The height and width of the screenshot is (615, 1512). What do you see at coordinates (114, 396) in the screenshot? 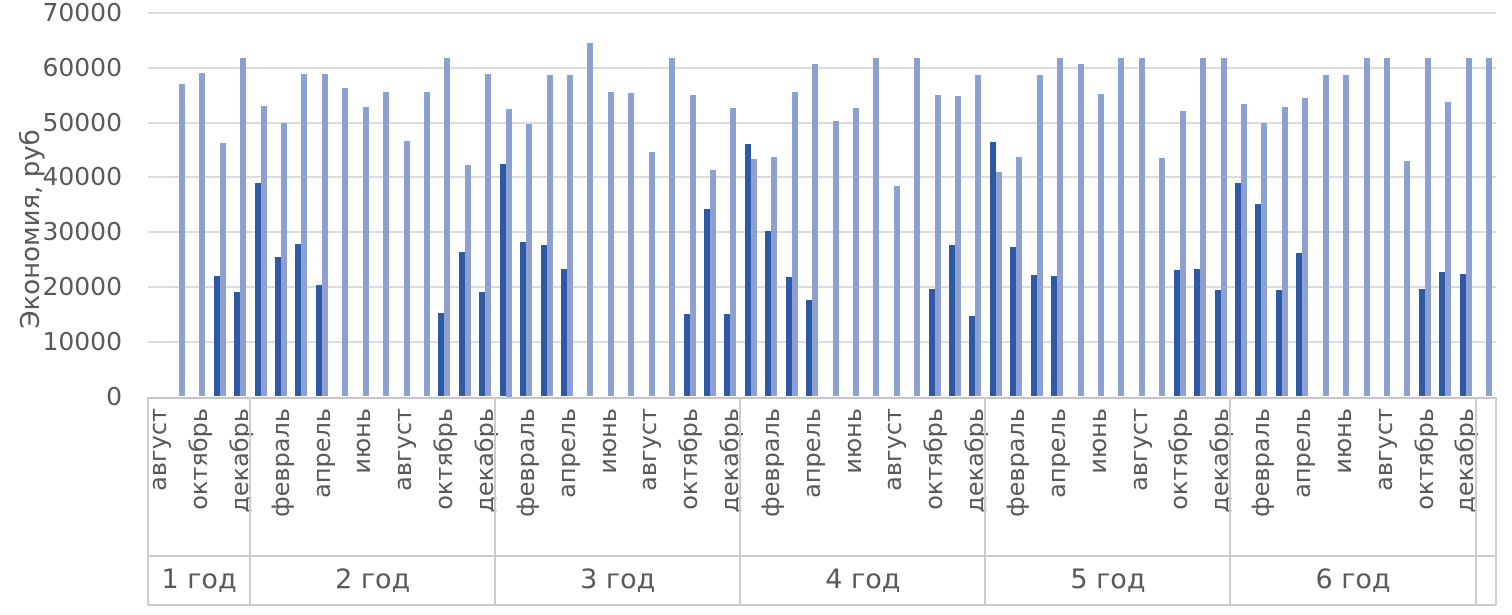
I see `y-tick-label: 0` at bounding box center [114, 396].